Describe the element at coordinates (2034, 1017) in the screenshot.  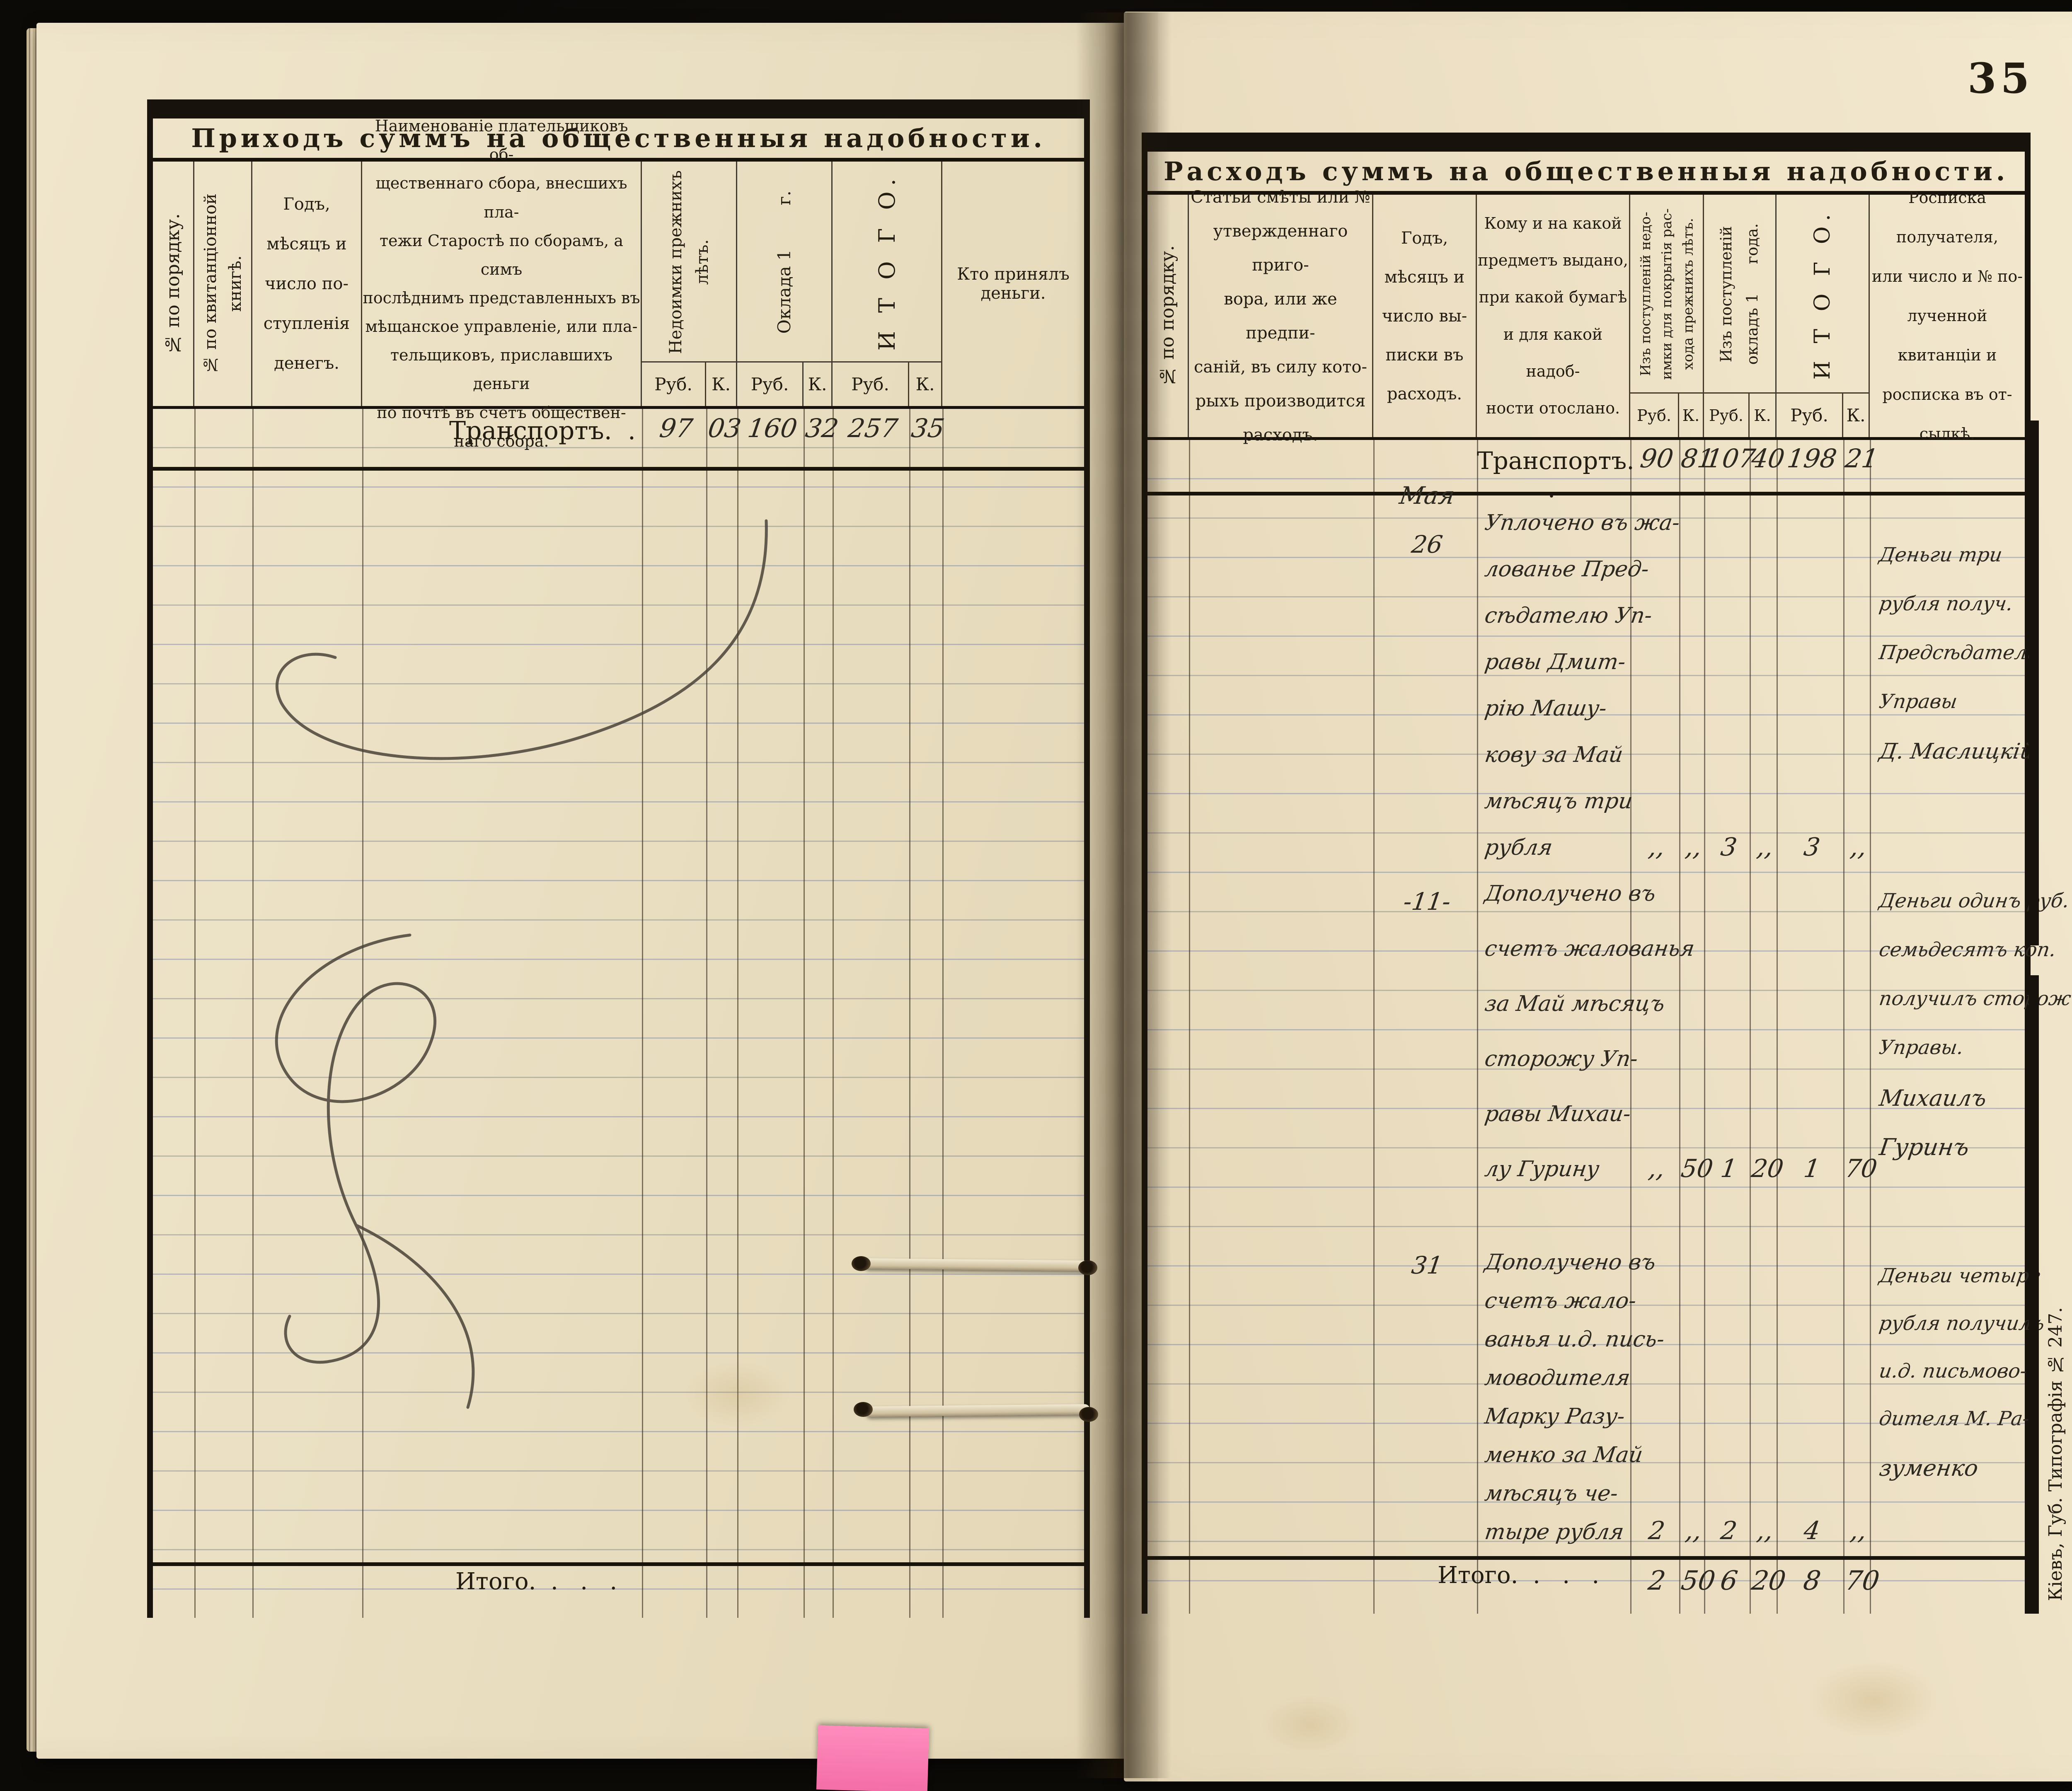
I see `imprint-rule` at that location.